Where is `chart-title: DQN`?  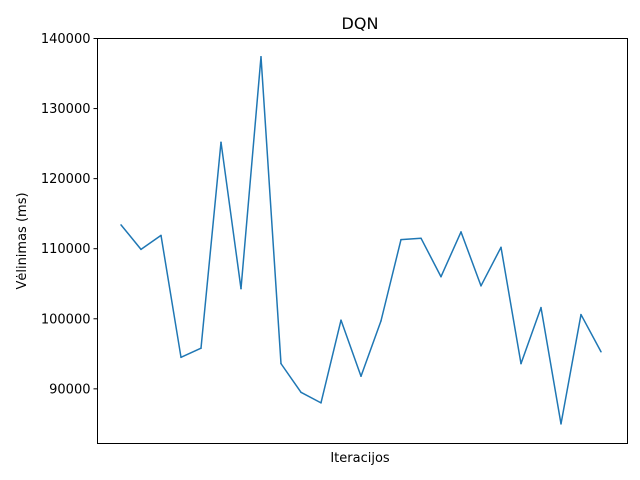
chart-title: DQN is located at coordinates (360, 23).